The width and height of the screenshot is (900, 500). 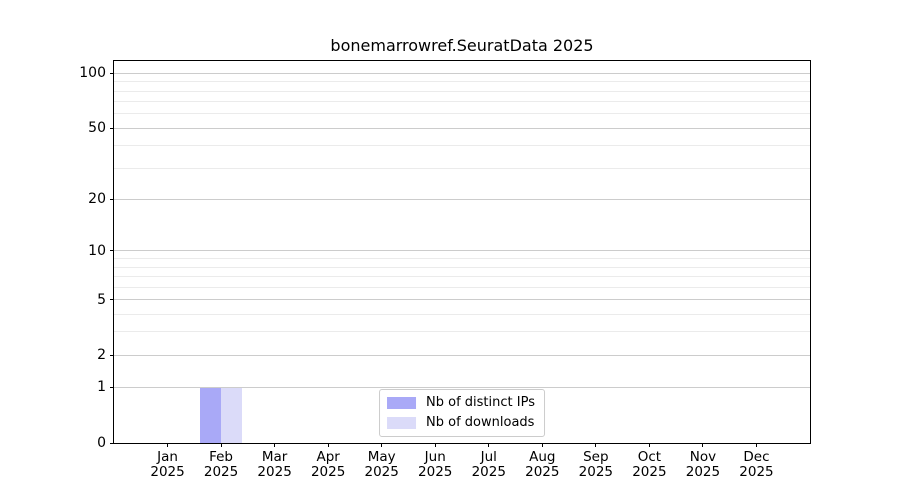 What do you see at coordinates (101, 355) in the screenshot?
I see `y-tick-label: 2` at bounding box center [101, 355].